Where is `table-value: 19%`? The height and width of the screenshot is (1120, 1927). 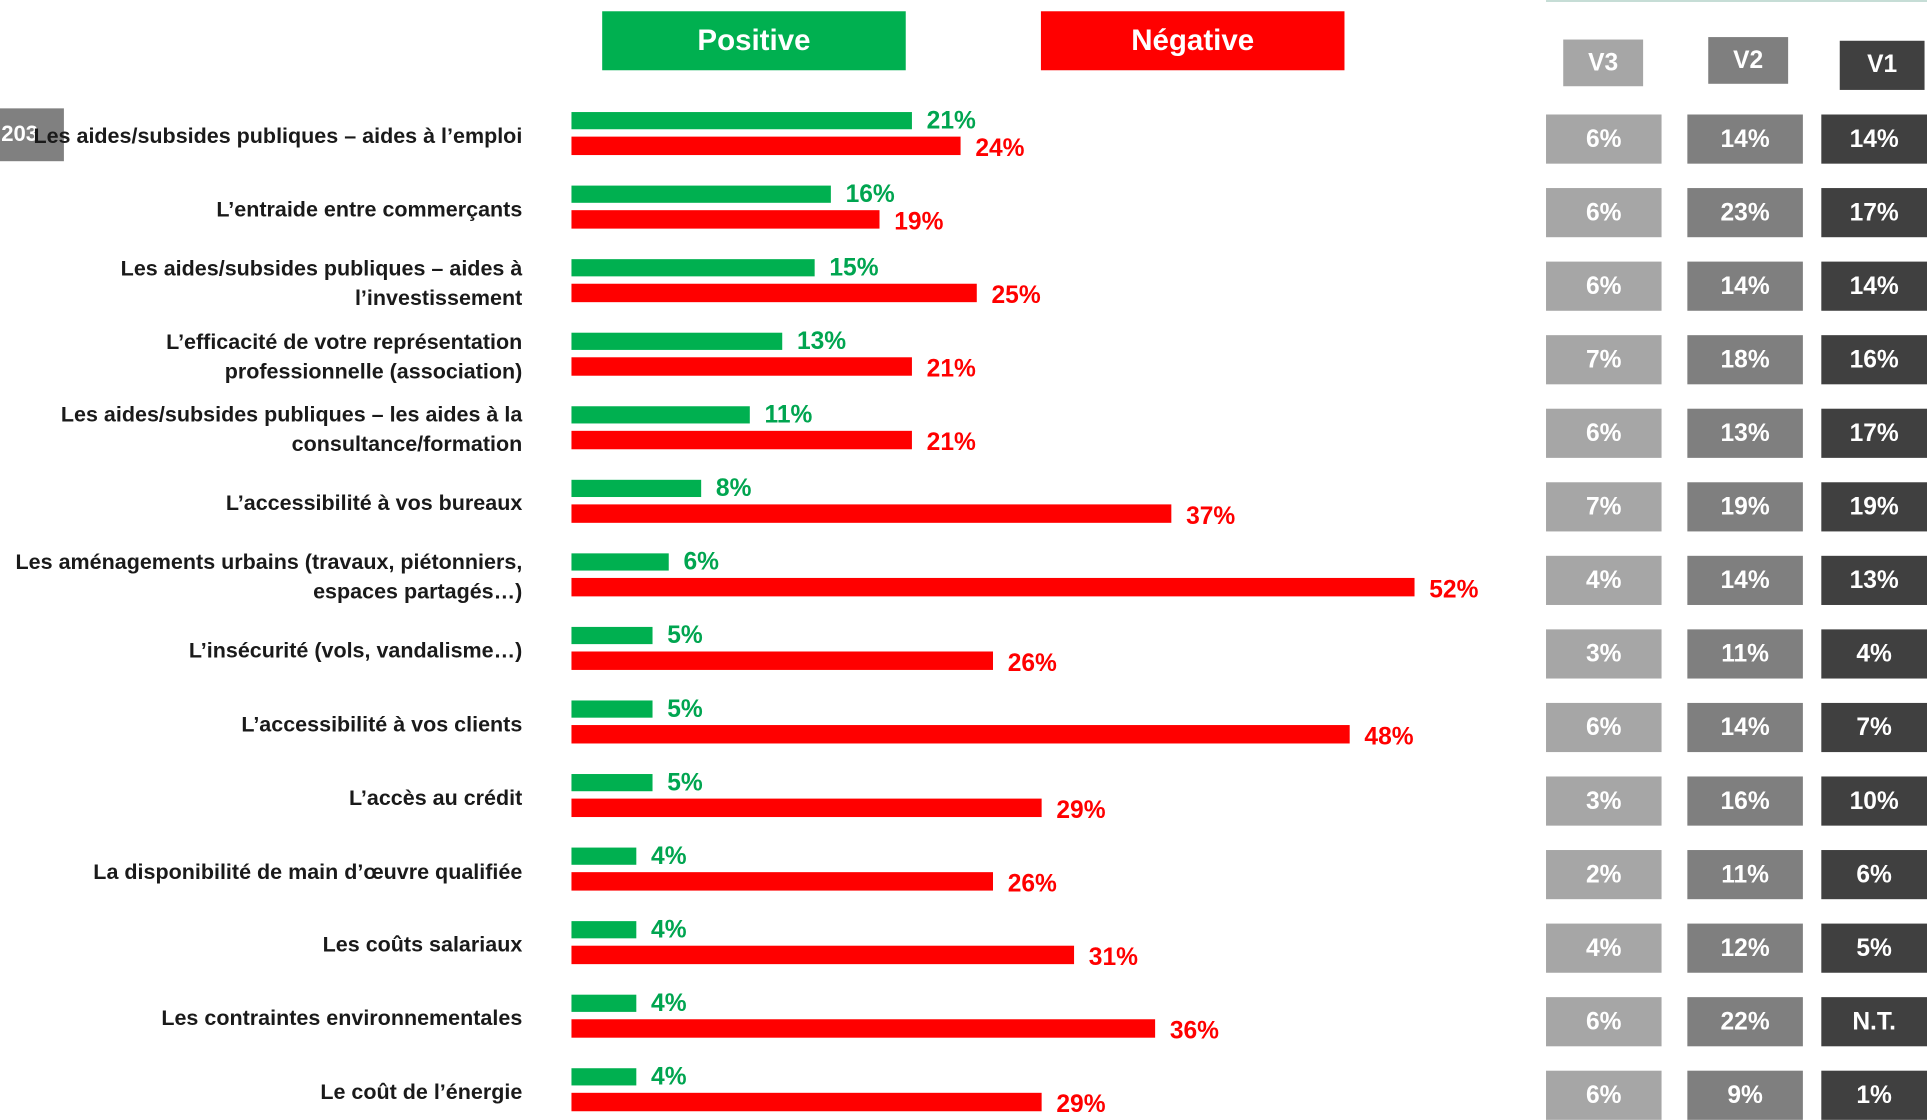 table-value: 19% is located at coordinates (1874, 507).